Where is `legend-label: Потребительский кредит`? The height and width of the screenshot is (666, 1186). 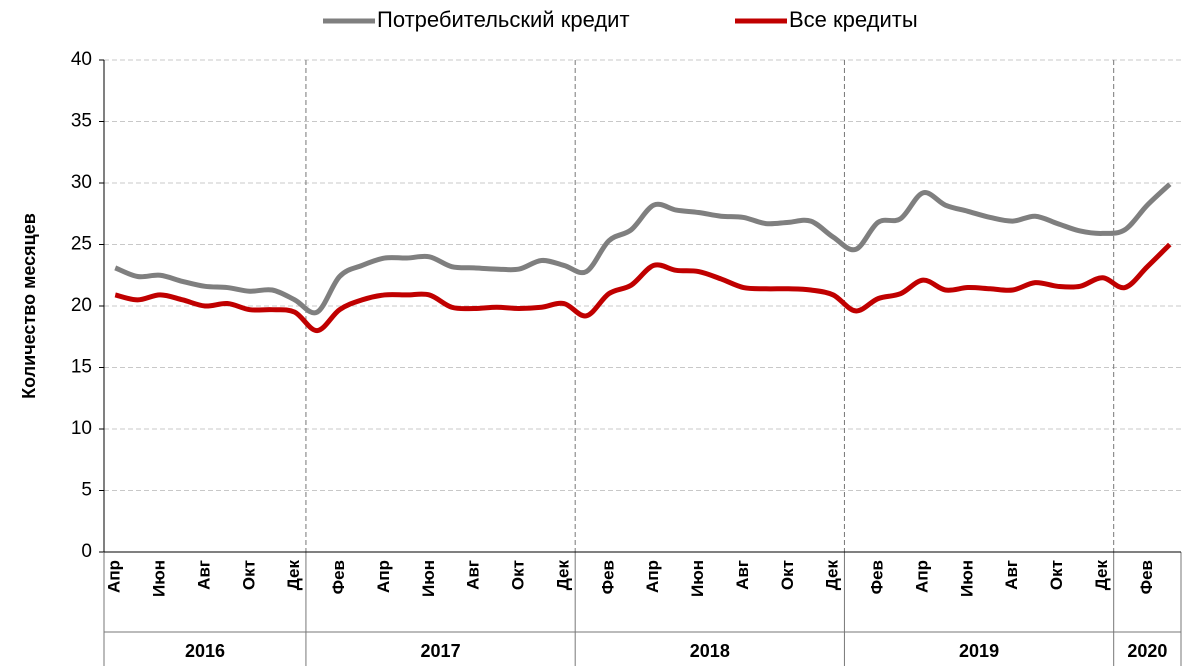 legend-label: Потребительский кредит is located at coordinates (503, 19).